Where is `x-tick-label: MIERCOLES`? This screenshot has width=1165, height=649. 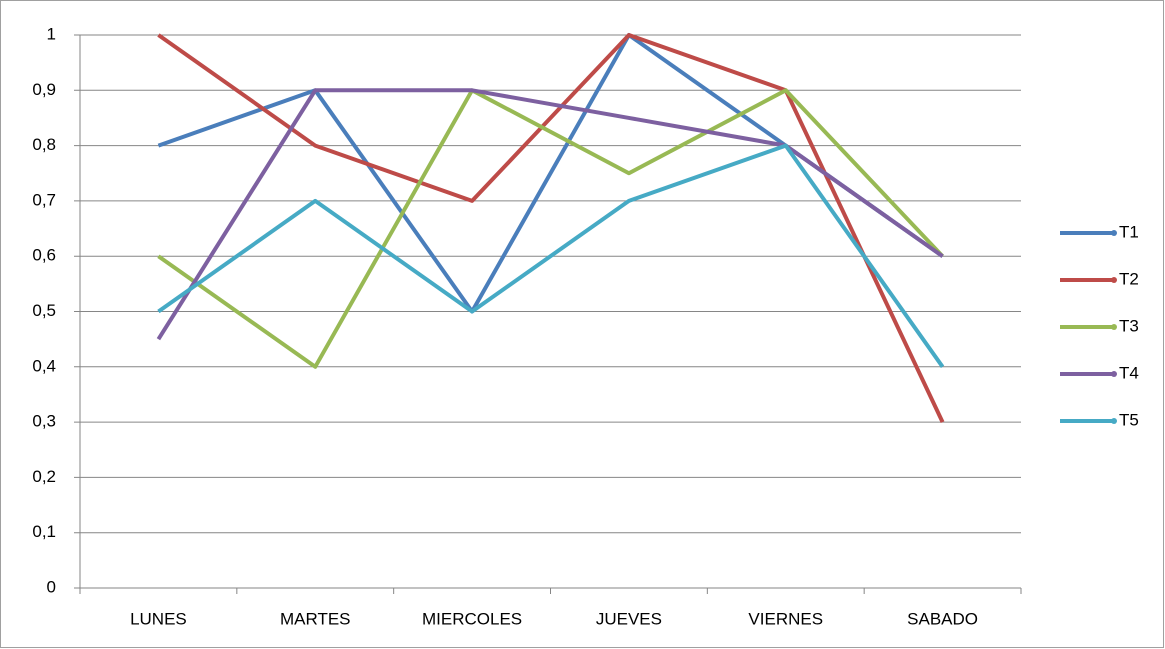 x-tick-label: MIERCOLES is located at coordinates (472, 618).